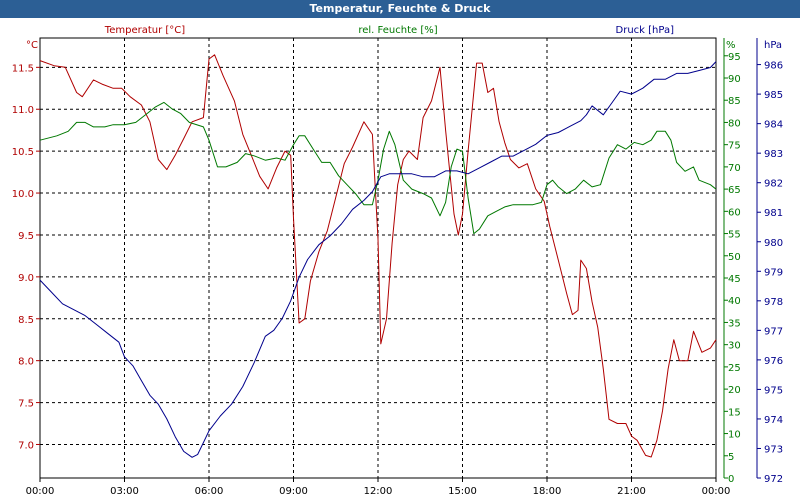  I want to click on pressure-unit-label: hPa, so click(773, 45).